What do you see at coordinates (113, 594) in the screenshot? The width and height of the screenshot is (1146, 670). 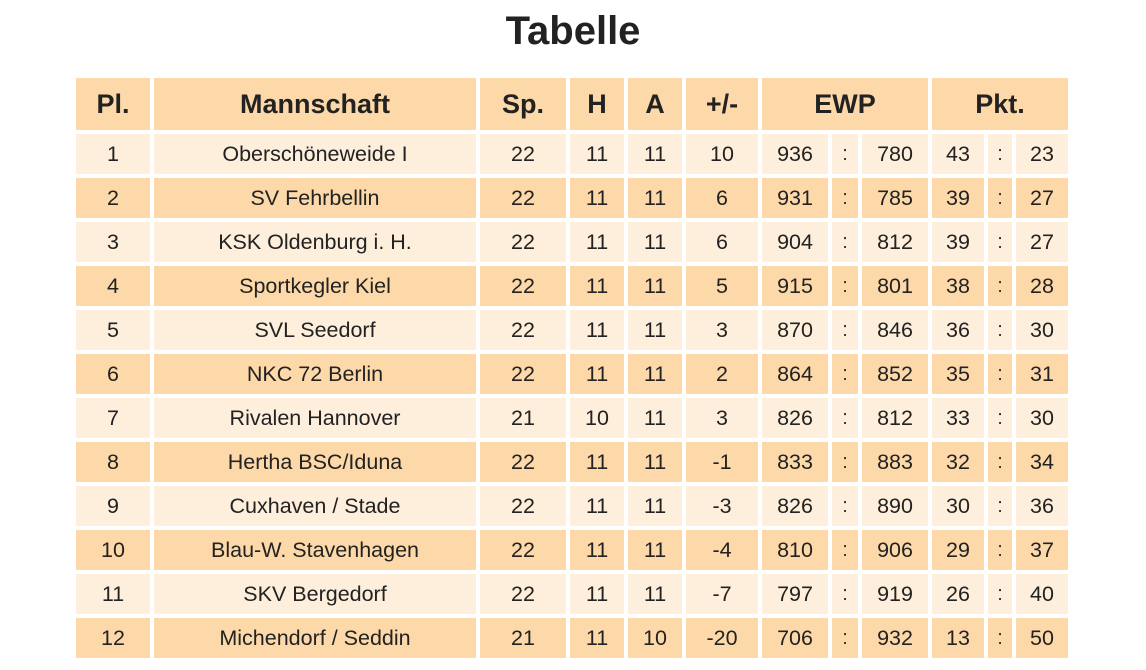 I see `cell-place: 11` at bounding box center [113, 594].